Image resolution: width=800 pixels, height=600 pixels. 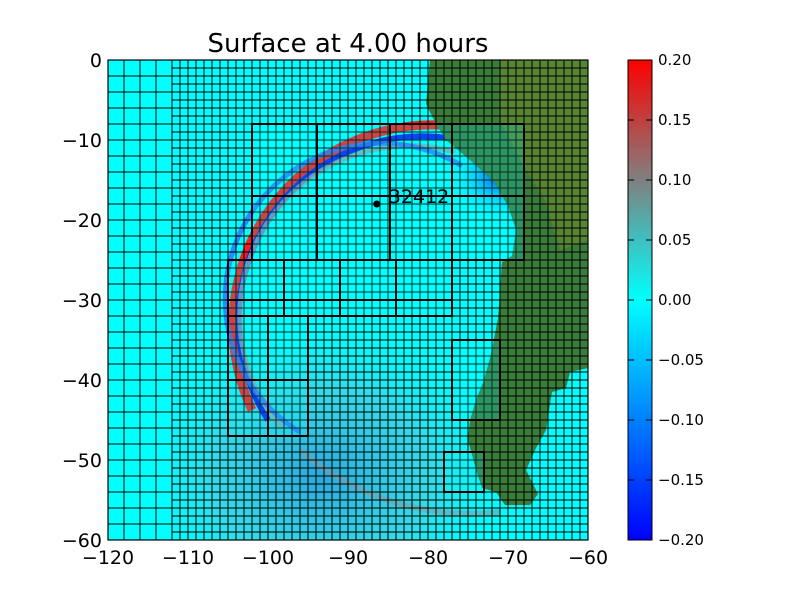 What do you see at coordinates (681, 420) in the screenshot?
I see `colorbar-tick-label: −0.10` at bounding box center [681, 420].